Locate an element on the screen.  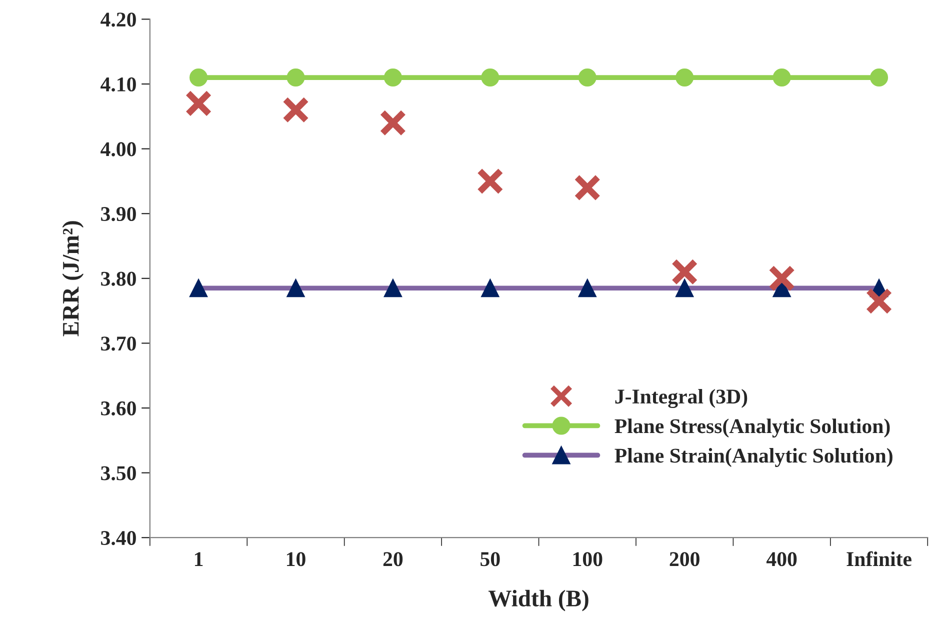
x-tick-label: 20 is located at coordinates (393, 559).